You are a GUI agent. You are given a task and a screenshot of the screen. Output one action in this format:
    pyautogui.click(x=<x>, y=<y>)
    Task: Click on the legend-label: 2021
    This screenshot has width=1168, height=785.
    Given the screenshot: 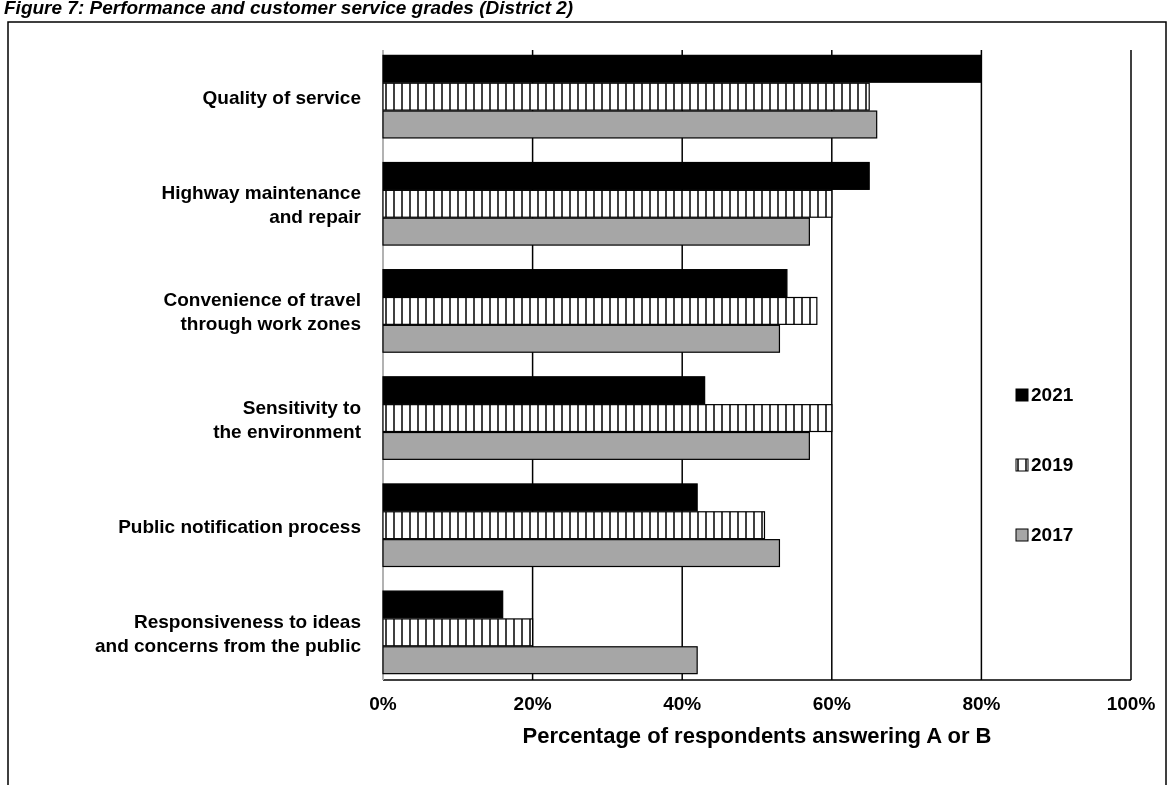 What is the action you would take?
    pyautogui.click(x=1052, y=394)
    